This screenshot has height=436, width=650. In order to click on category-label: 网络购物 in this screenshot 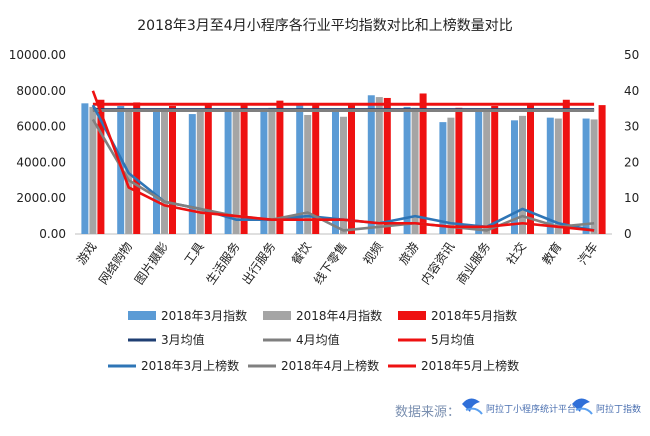, I will do `click(115, 263)`.